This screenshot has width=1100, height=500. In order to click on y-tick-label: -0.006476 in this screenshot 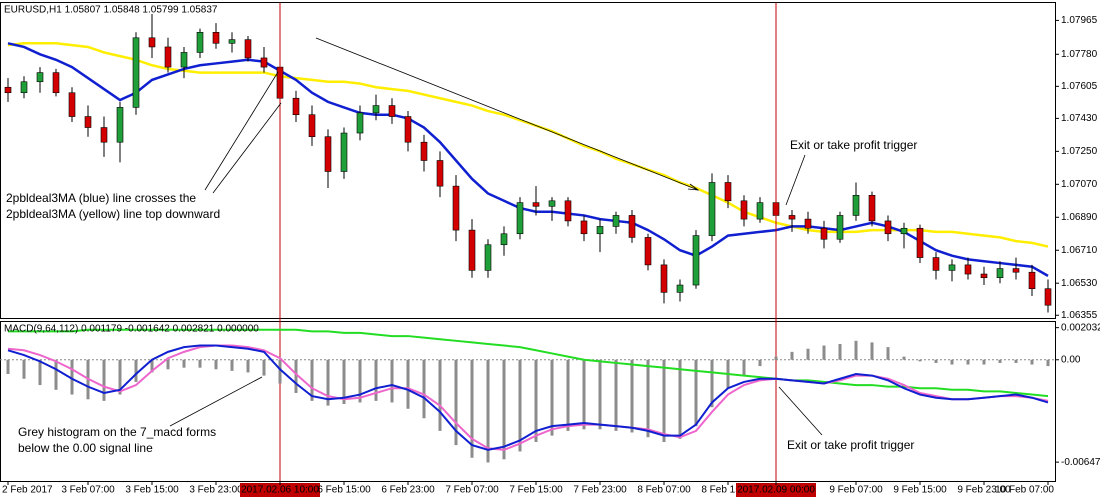, I will do `click(1080, 462)`.